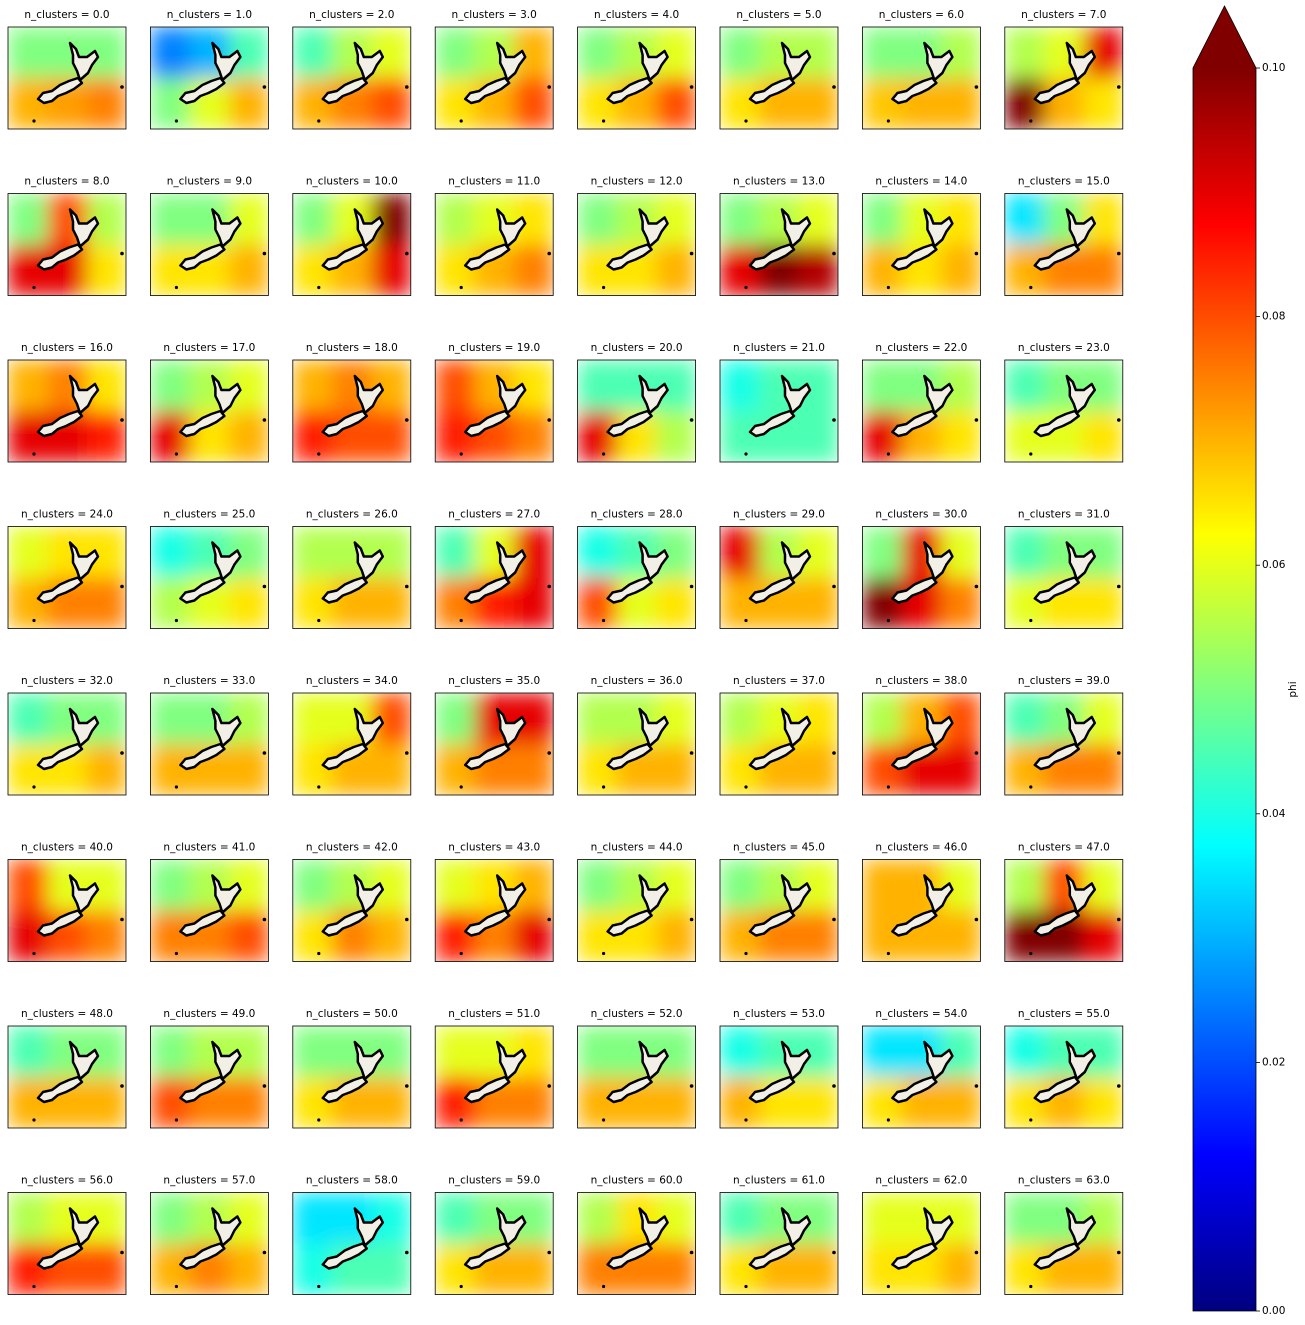 Image resolution: width=1305 pixels, height=1325 pixels. I want to click on panel-title: n_clusters = 39.0, so click(1064, 681).